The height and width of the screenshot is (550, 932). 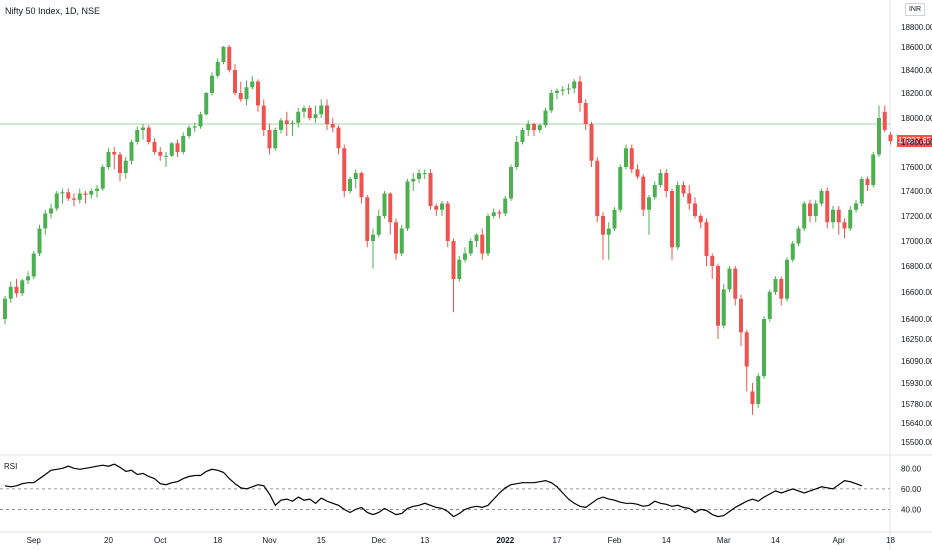 I want to click on price-tick-label: 17200.00, so click(x=916, y=216).